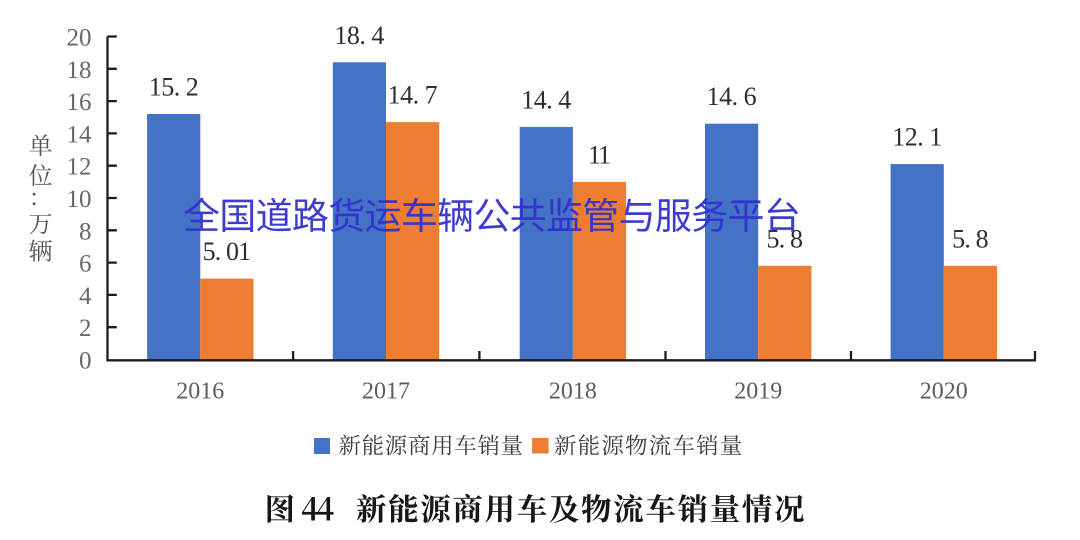  I want to click on svg-text: 14, so click(80, 134).